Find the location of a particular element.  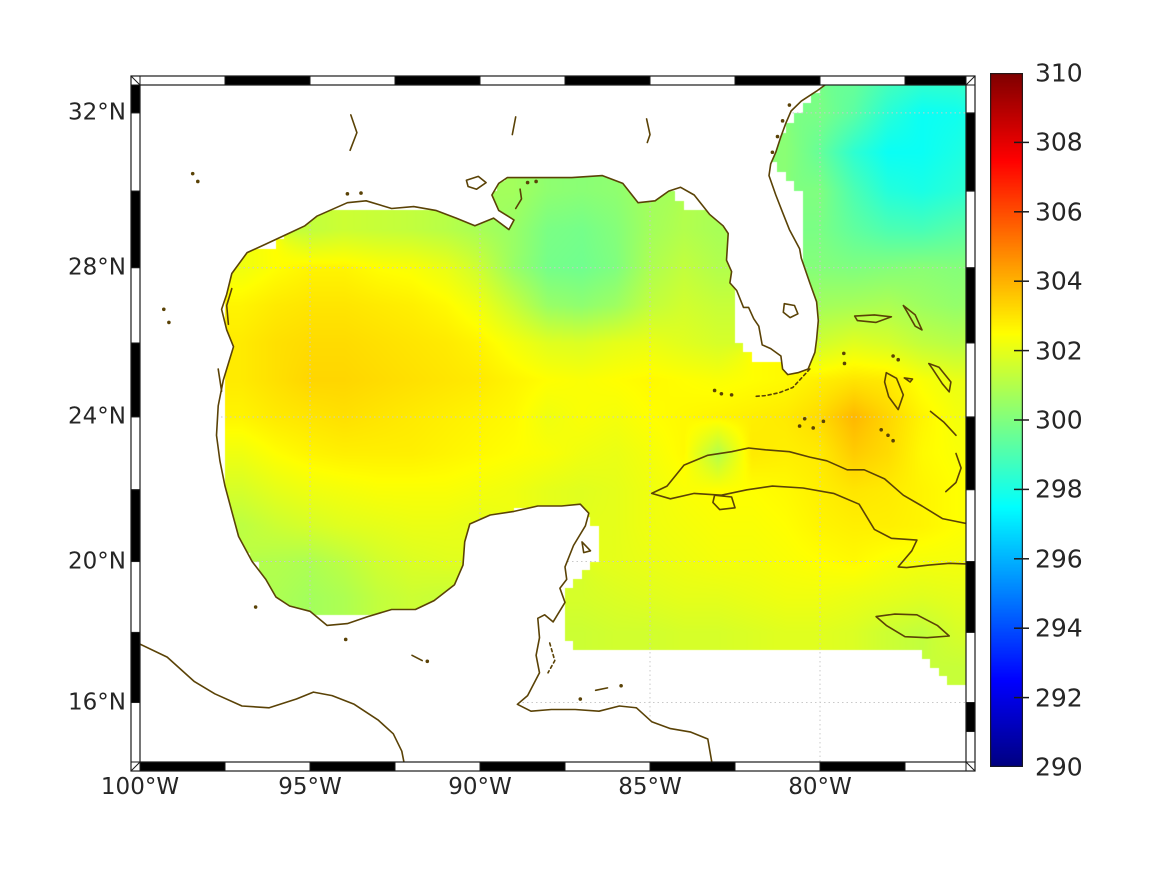

coastline-lake-okeechobee is located at coordinates (790, 310).